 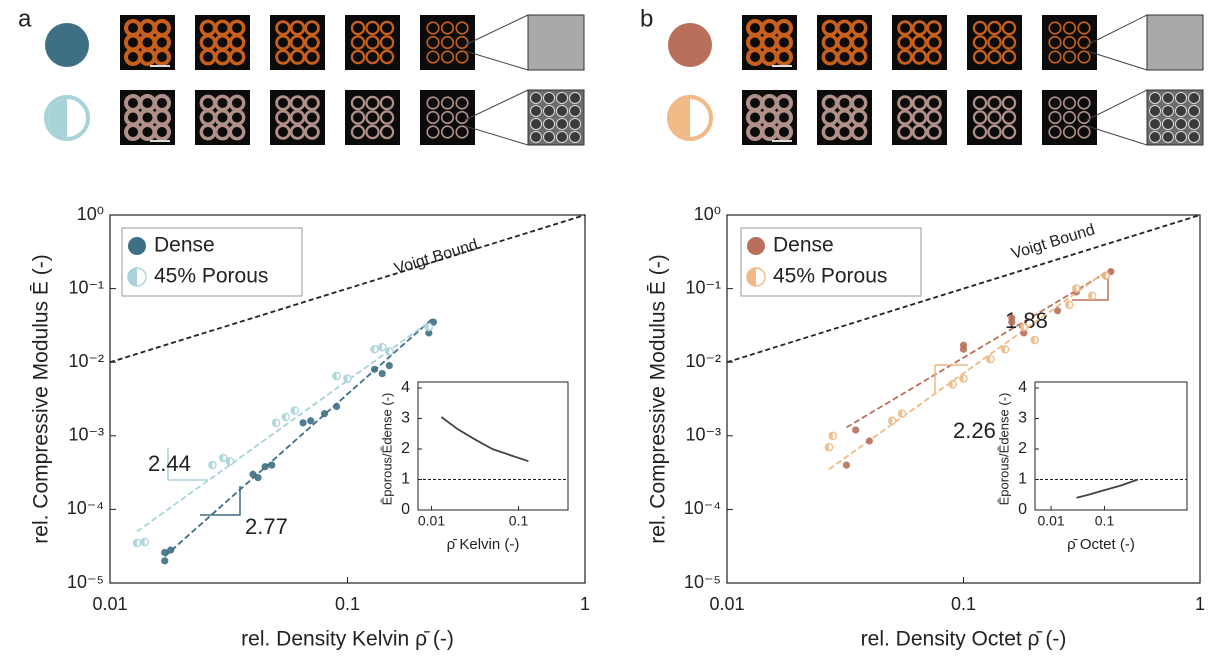 I want to click on inset-y-label: Ēporous/Ēdense (-), so click(x=386, y=449).